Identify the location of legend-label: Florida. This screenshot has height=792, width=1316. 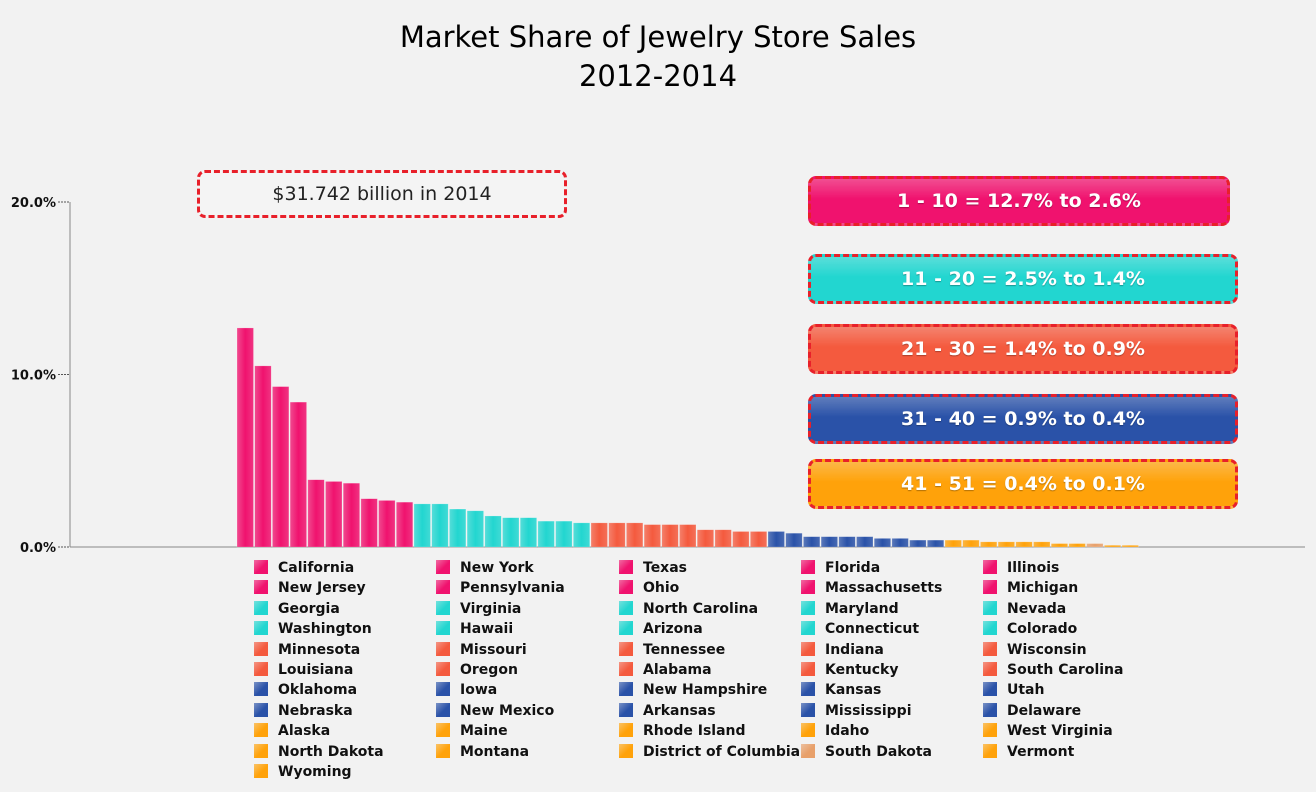
(853, 568).